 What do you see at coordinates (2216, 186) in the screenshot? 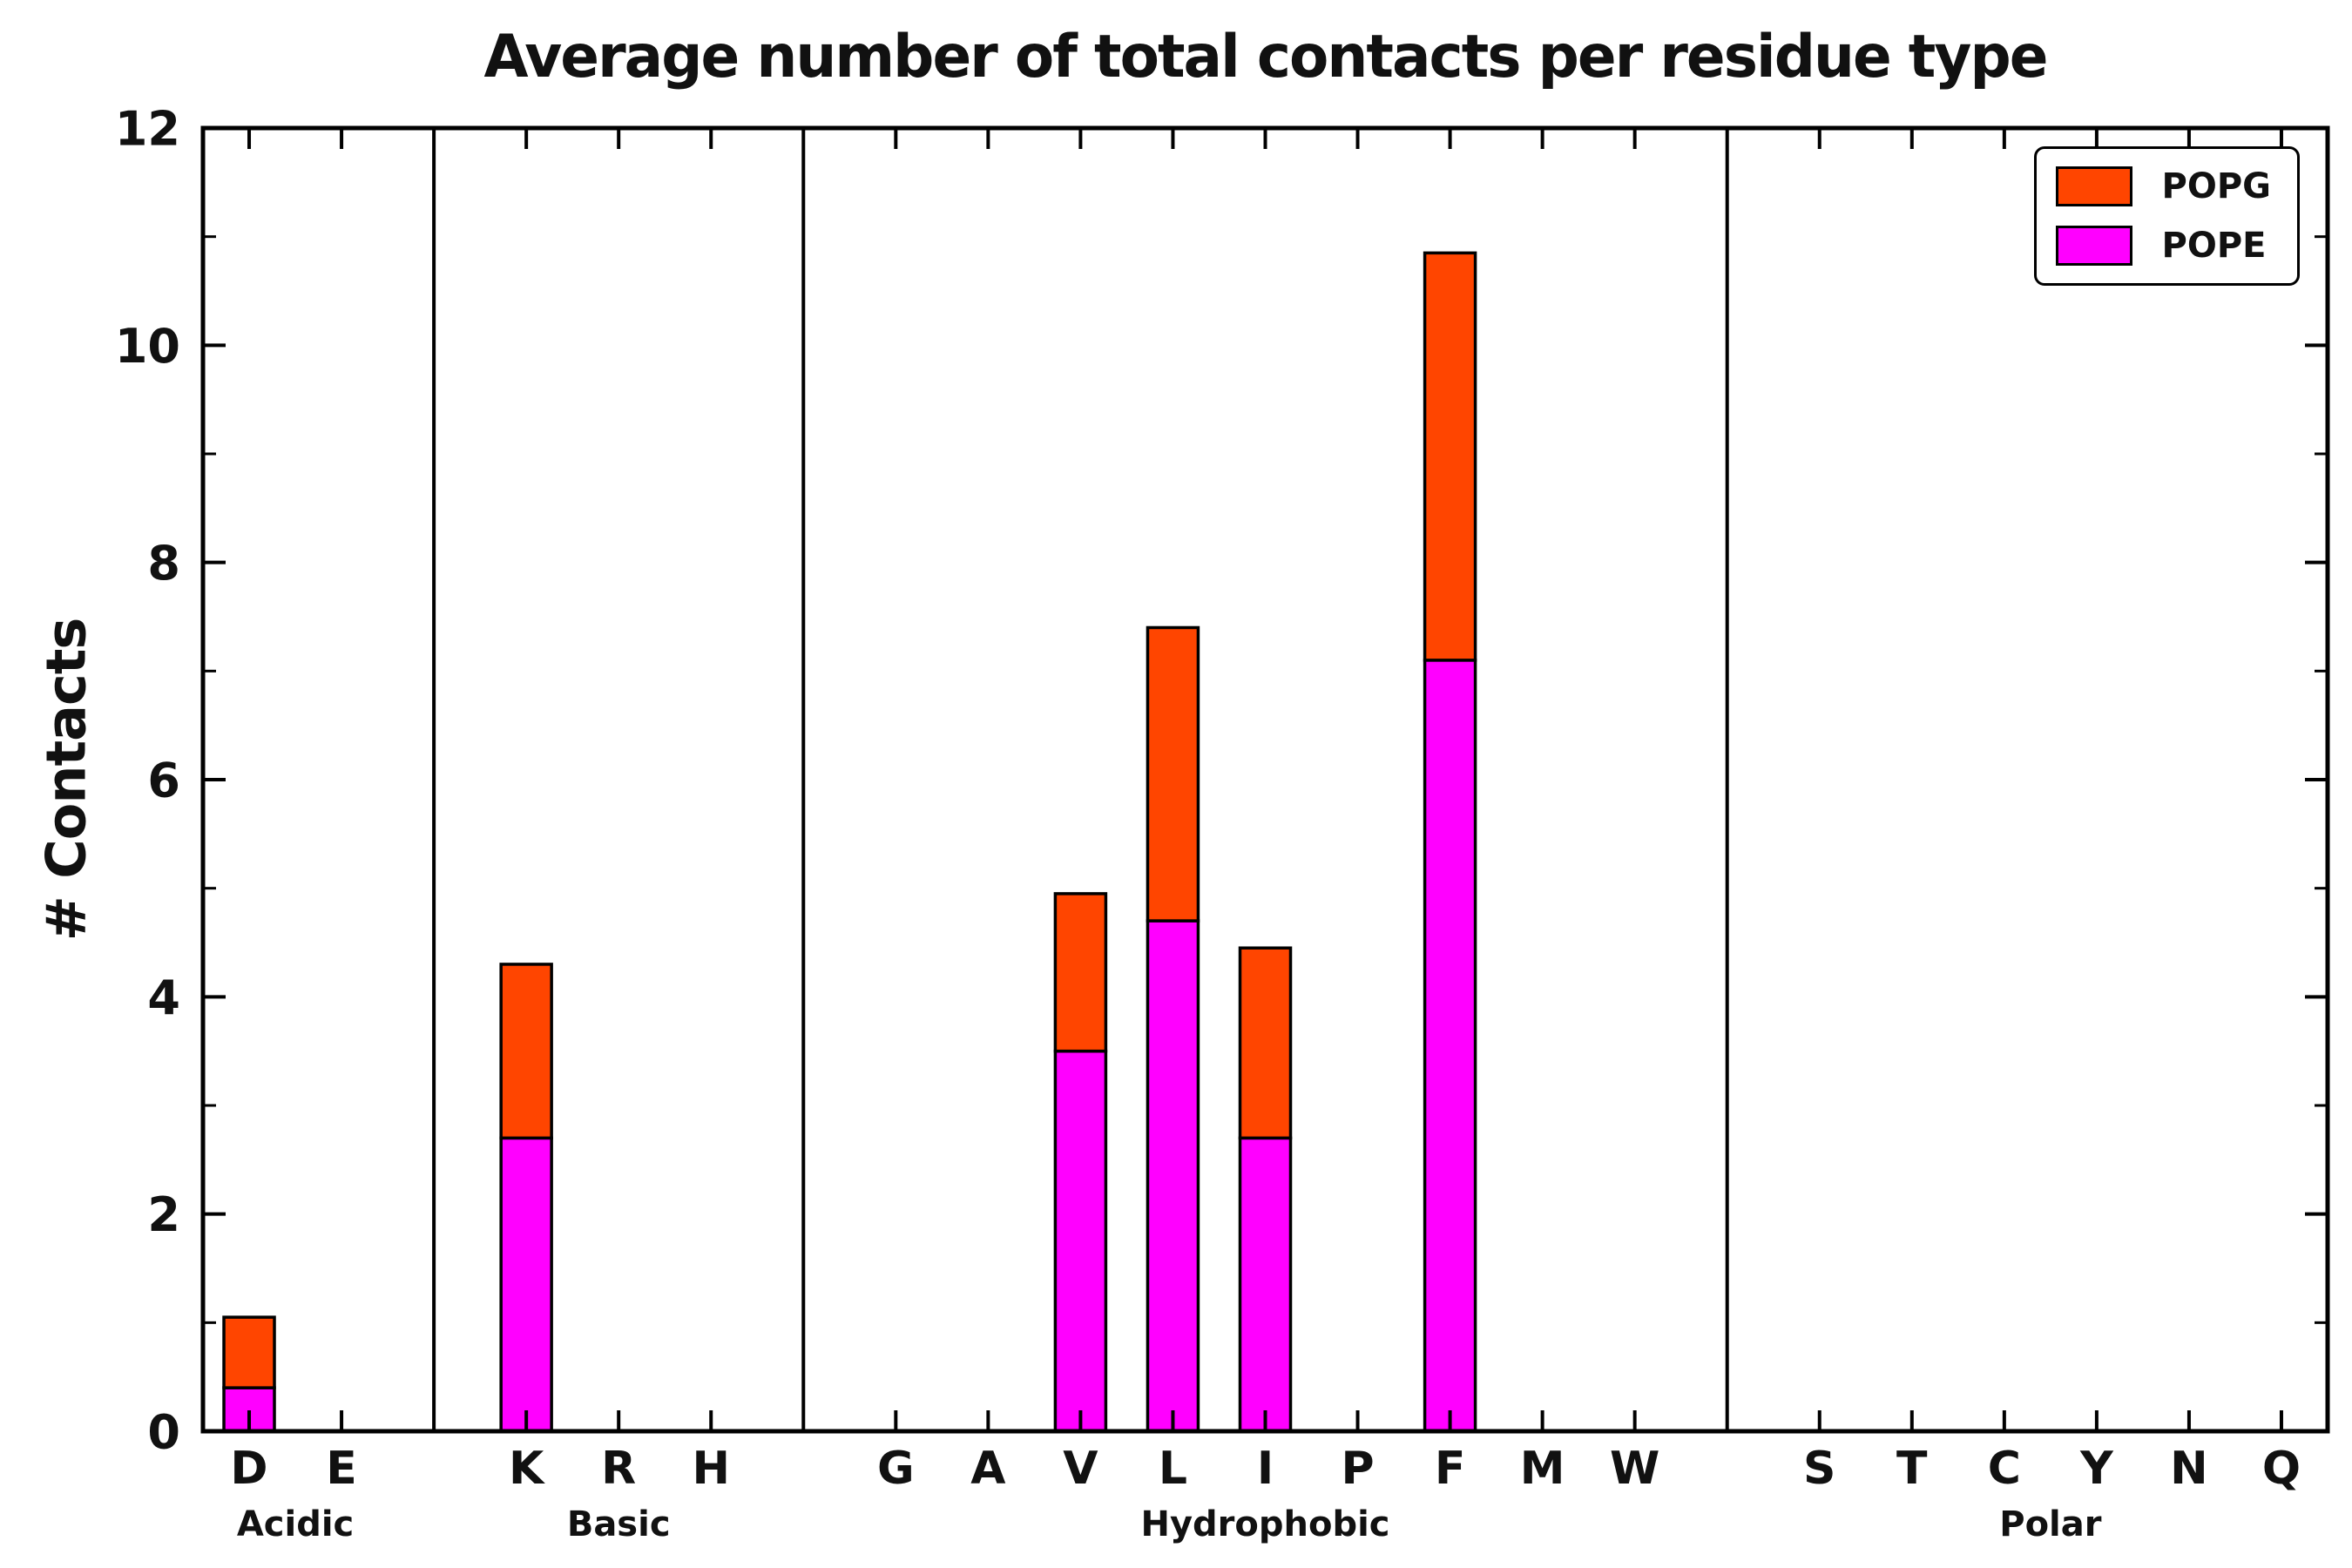
I see `legend-label-popg: POPG` at bounding box center [2216, 186].